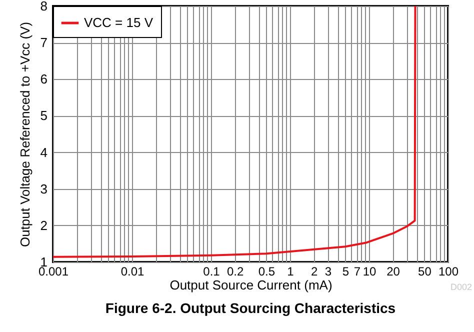 The height and width of the screenshot is (332, 474). I want to click on x-tick-label: 0.01, so click(132, 271).